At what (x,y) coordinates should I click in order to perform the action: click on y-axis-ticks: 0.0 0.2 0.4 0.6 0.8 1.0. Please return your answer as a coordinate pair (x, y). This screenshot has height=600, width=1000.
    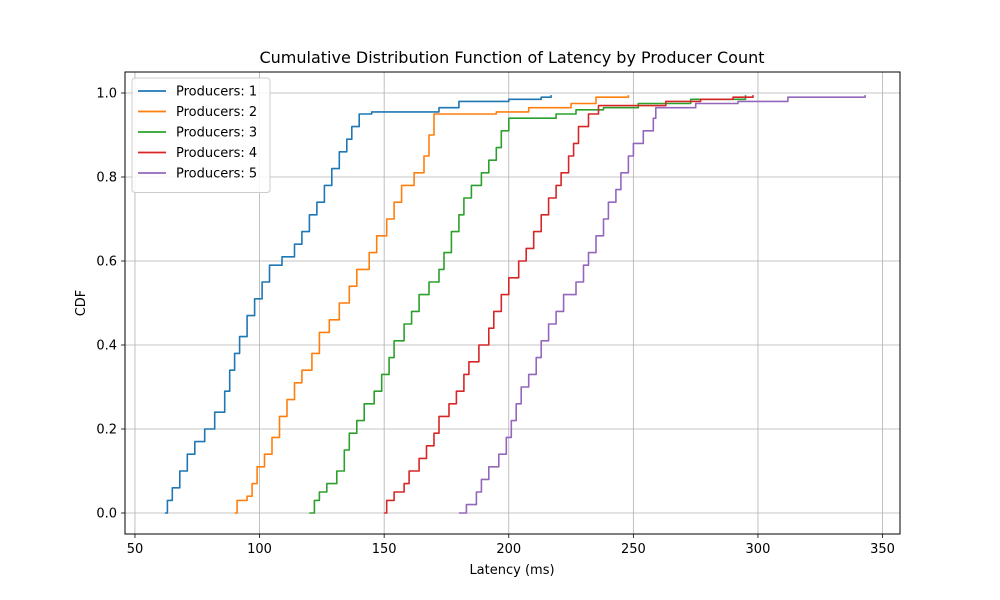
    Looking at the image, I should click on (110, 304).